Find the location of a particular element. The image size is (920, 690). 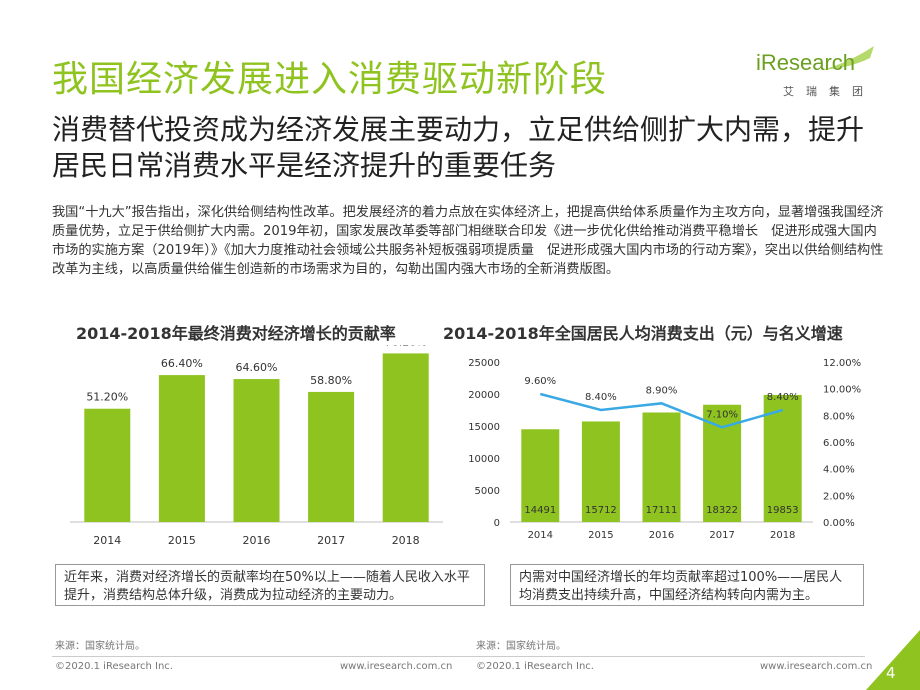

chart2-y2-tick-label: 0.00% is located at coordinates (839, 523).